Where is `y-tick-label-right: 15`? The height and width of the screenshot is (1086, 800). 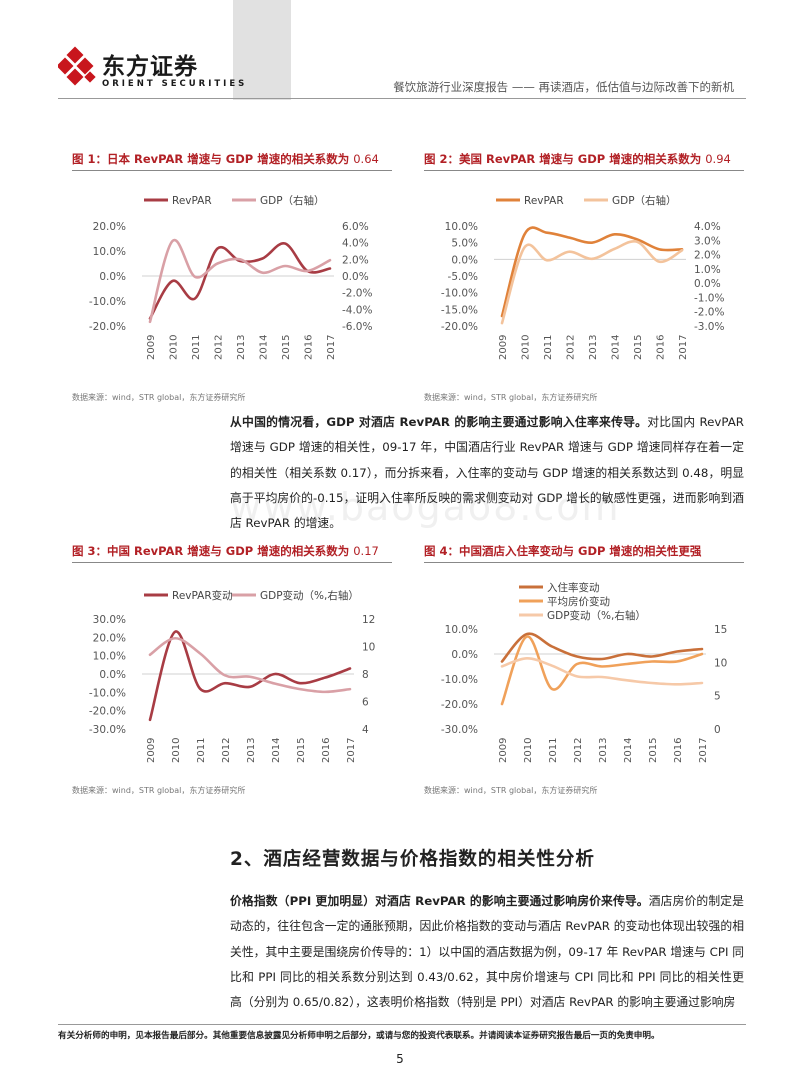 y-tick-label-right: 15 is located at coordinates (720, 630).